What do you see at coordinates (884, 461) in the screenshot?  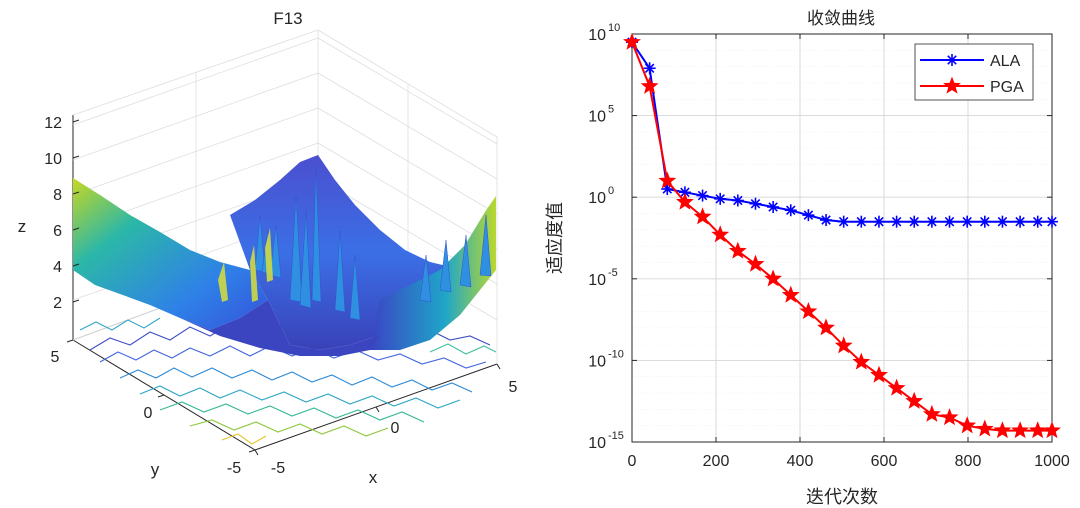 I see `x-tick-label: 600` at bounding box center [884, 461].